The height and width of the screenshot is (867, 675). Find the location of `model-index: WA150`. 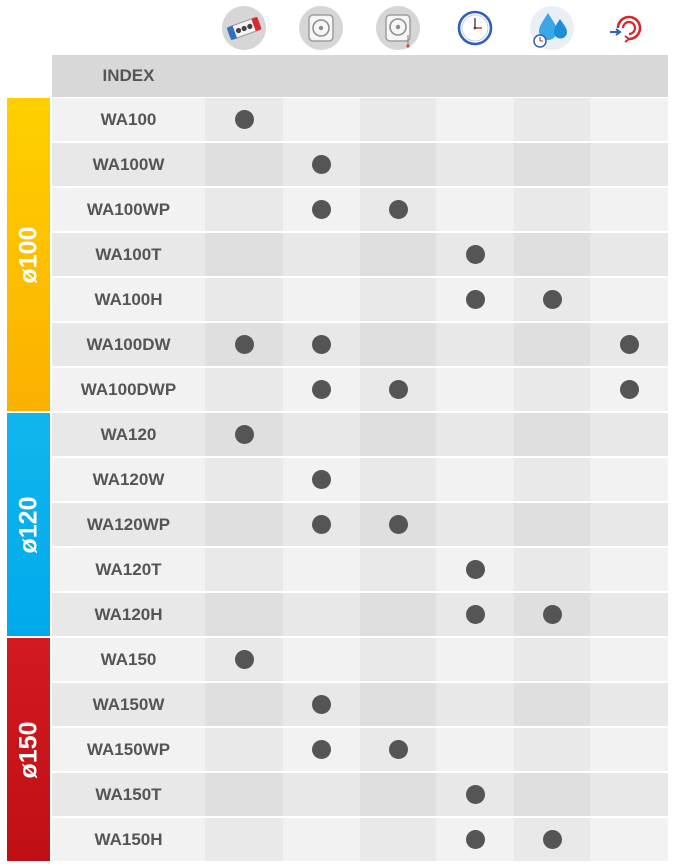

model-index: WA150 is located at coordinates (128, 659).